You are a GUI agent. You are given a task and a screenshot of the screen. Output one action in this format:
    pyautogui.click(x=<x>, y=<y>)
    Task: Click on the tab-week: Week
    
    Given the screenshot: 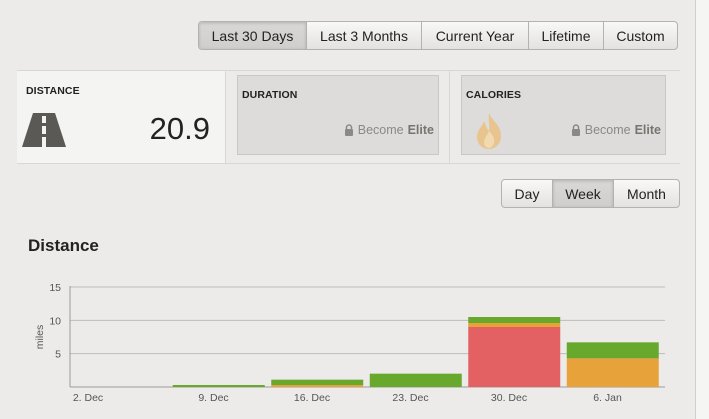 What is the action you would take?
    pyautogui.click(x=582, y=193)
    